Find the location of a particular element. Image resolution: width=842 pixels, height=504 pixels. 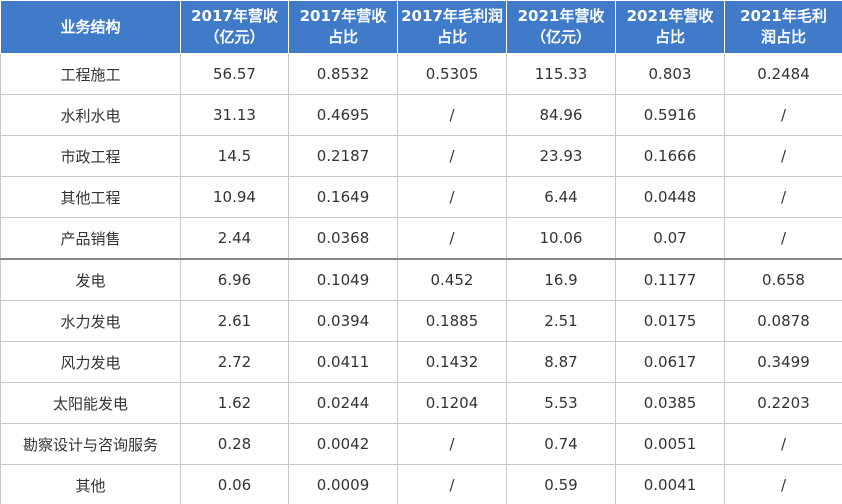

table-cell: 0.658 is located at coordinates (783, 279).